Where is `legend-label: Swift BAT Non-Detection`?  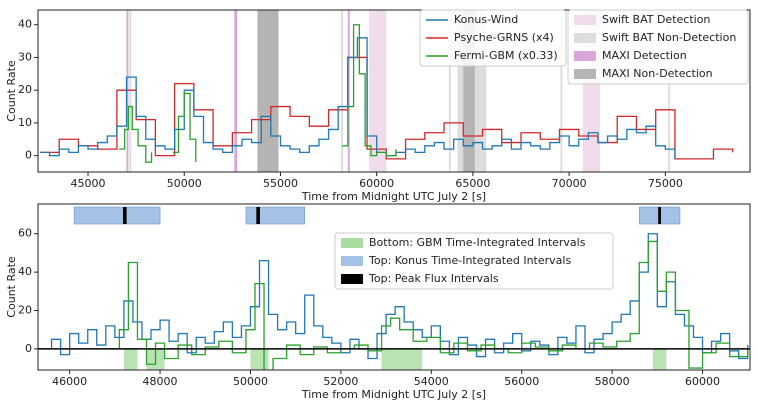
legend-label: Swift BAT Non-Detection is located at coordinates (669, 37).